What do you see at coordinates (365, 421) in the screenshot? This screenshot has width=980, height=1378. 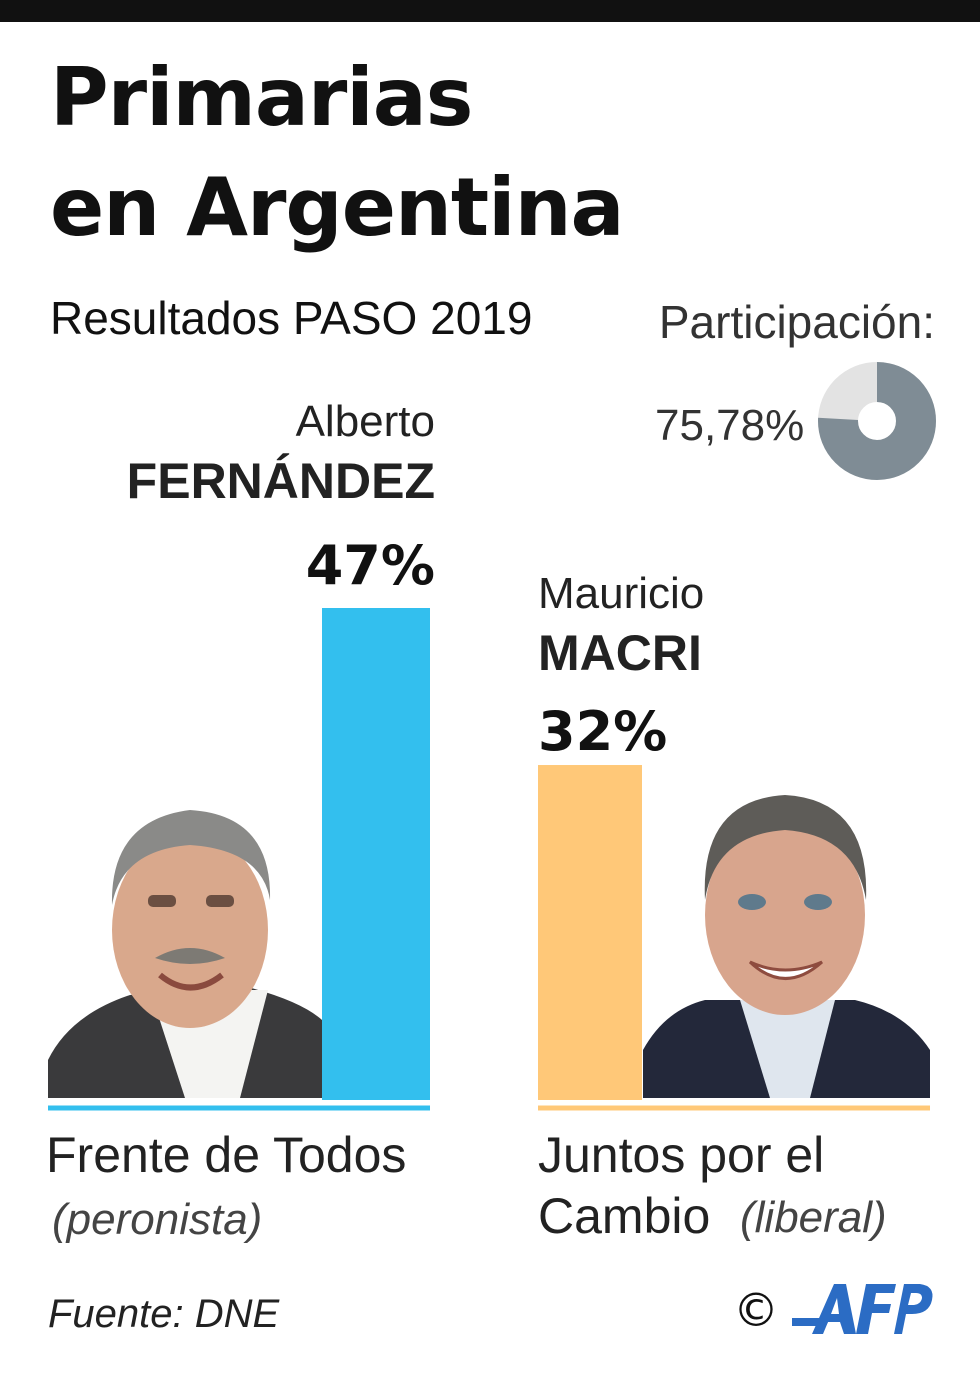 I see `candidate-1-first-name: Alberto` at bounding box center [365, 421].